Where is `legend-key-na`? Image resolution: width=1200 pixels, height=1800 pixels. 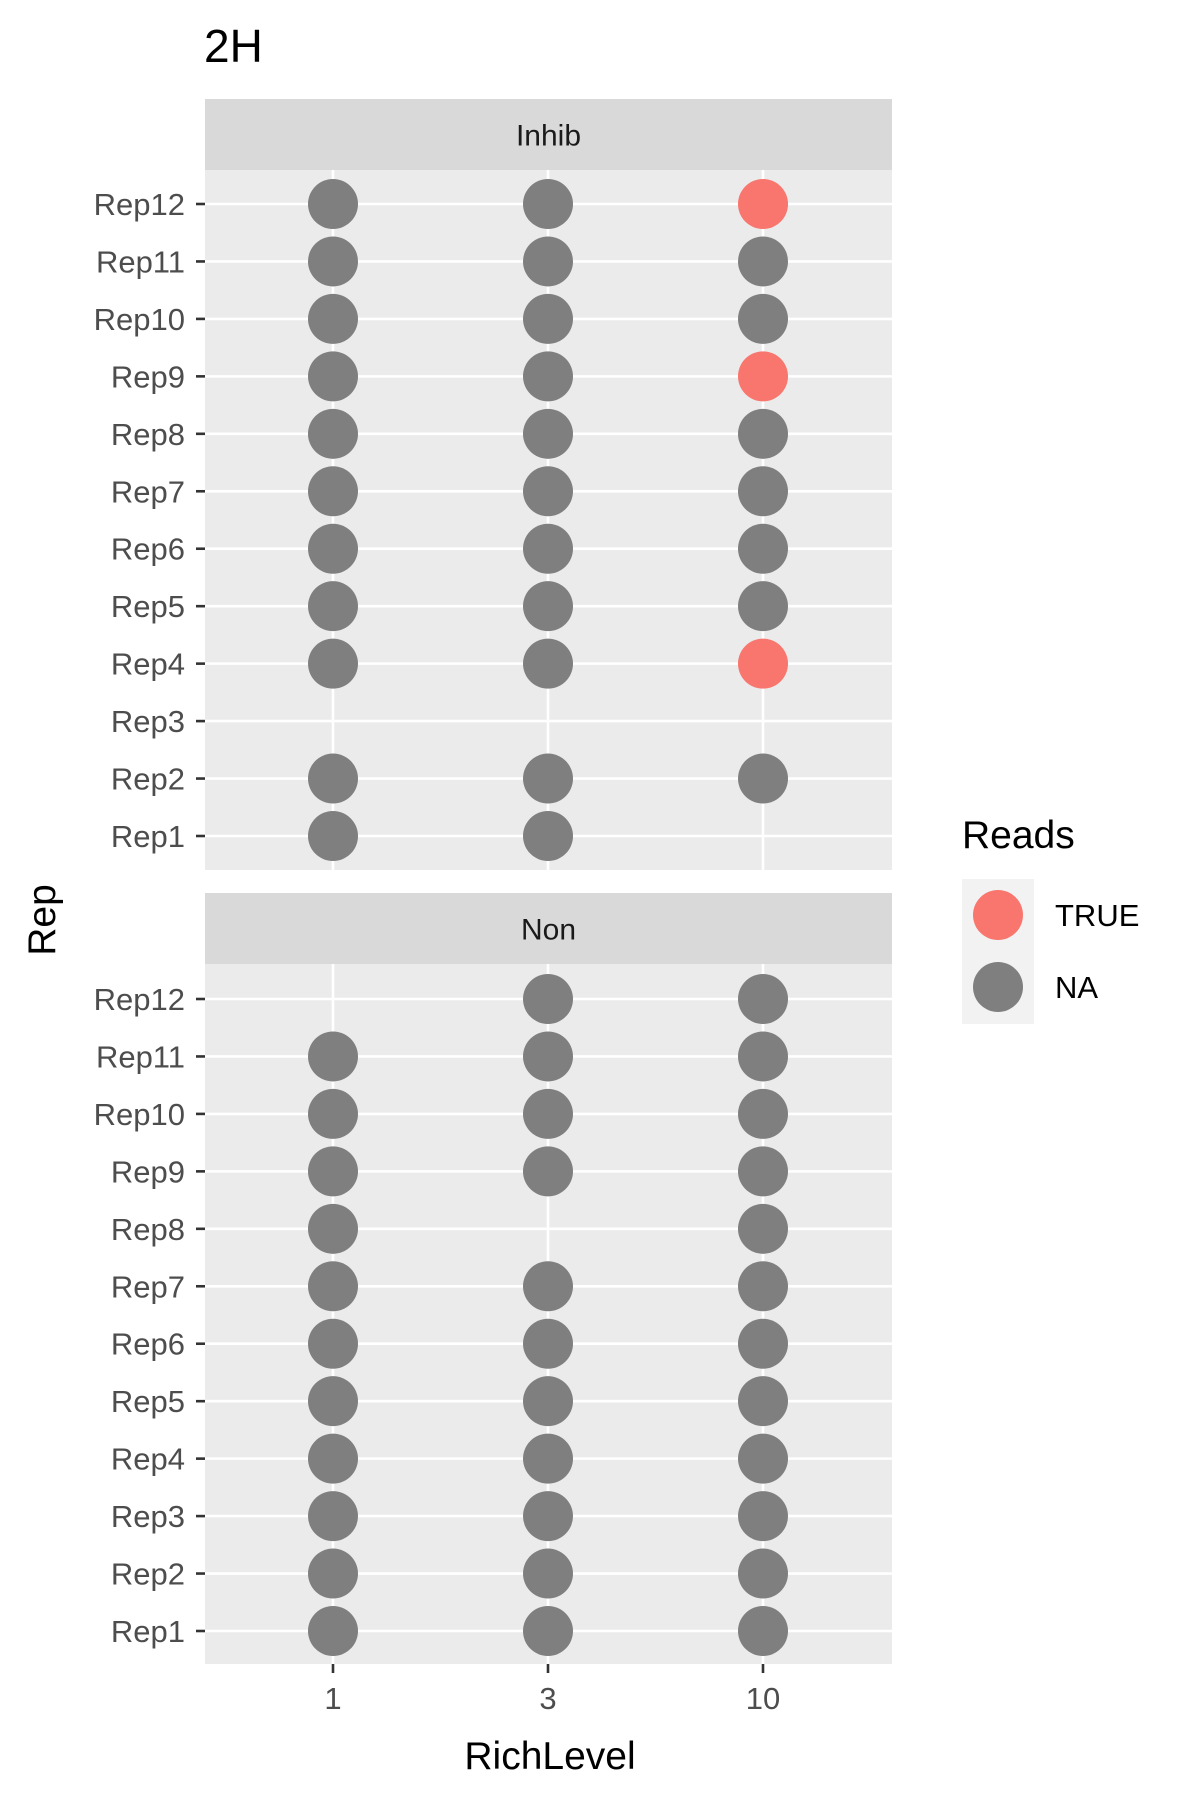
legend-key-na is located at coordinates (998, 987).